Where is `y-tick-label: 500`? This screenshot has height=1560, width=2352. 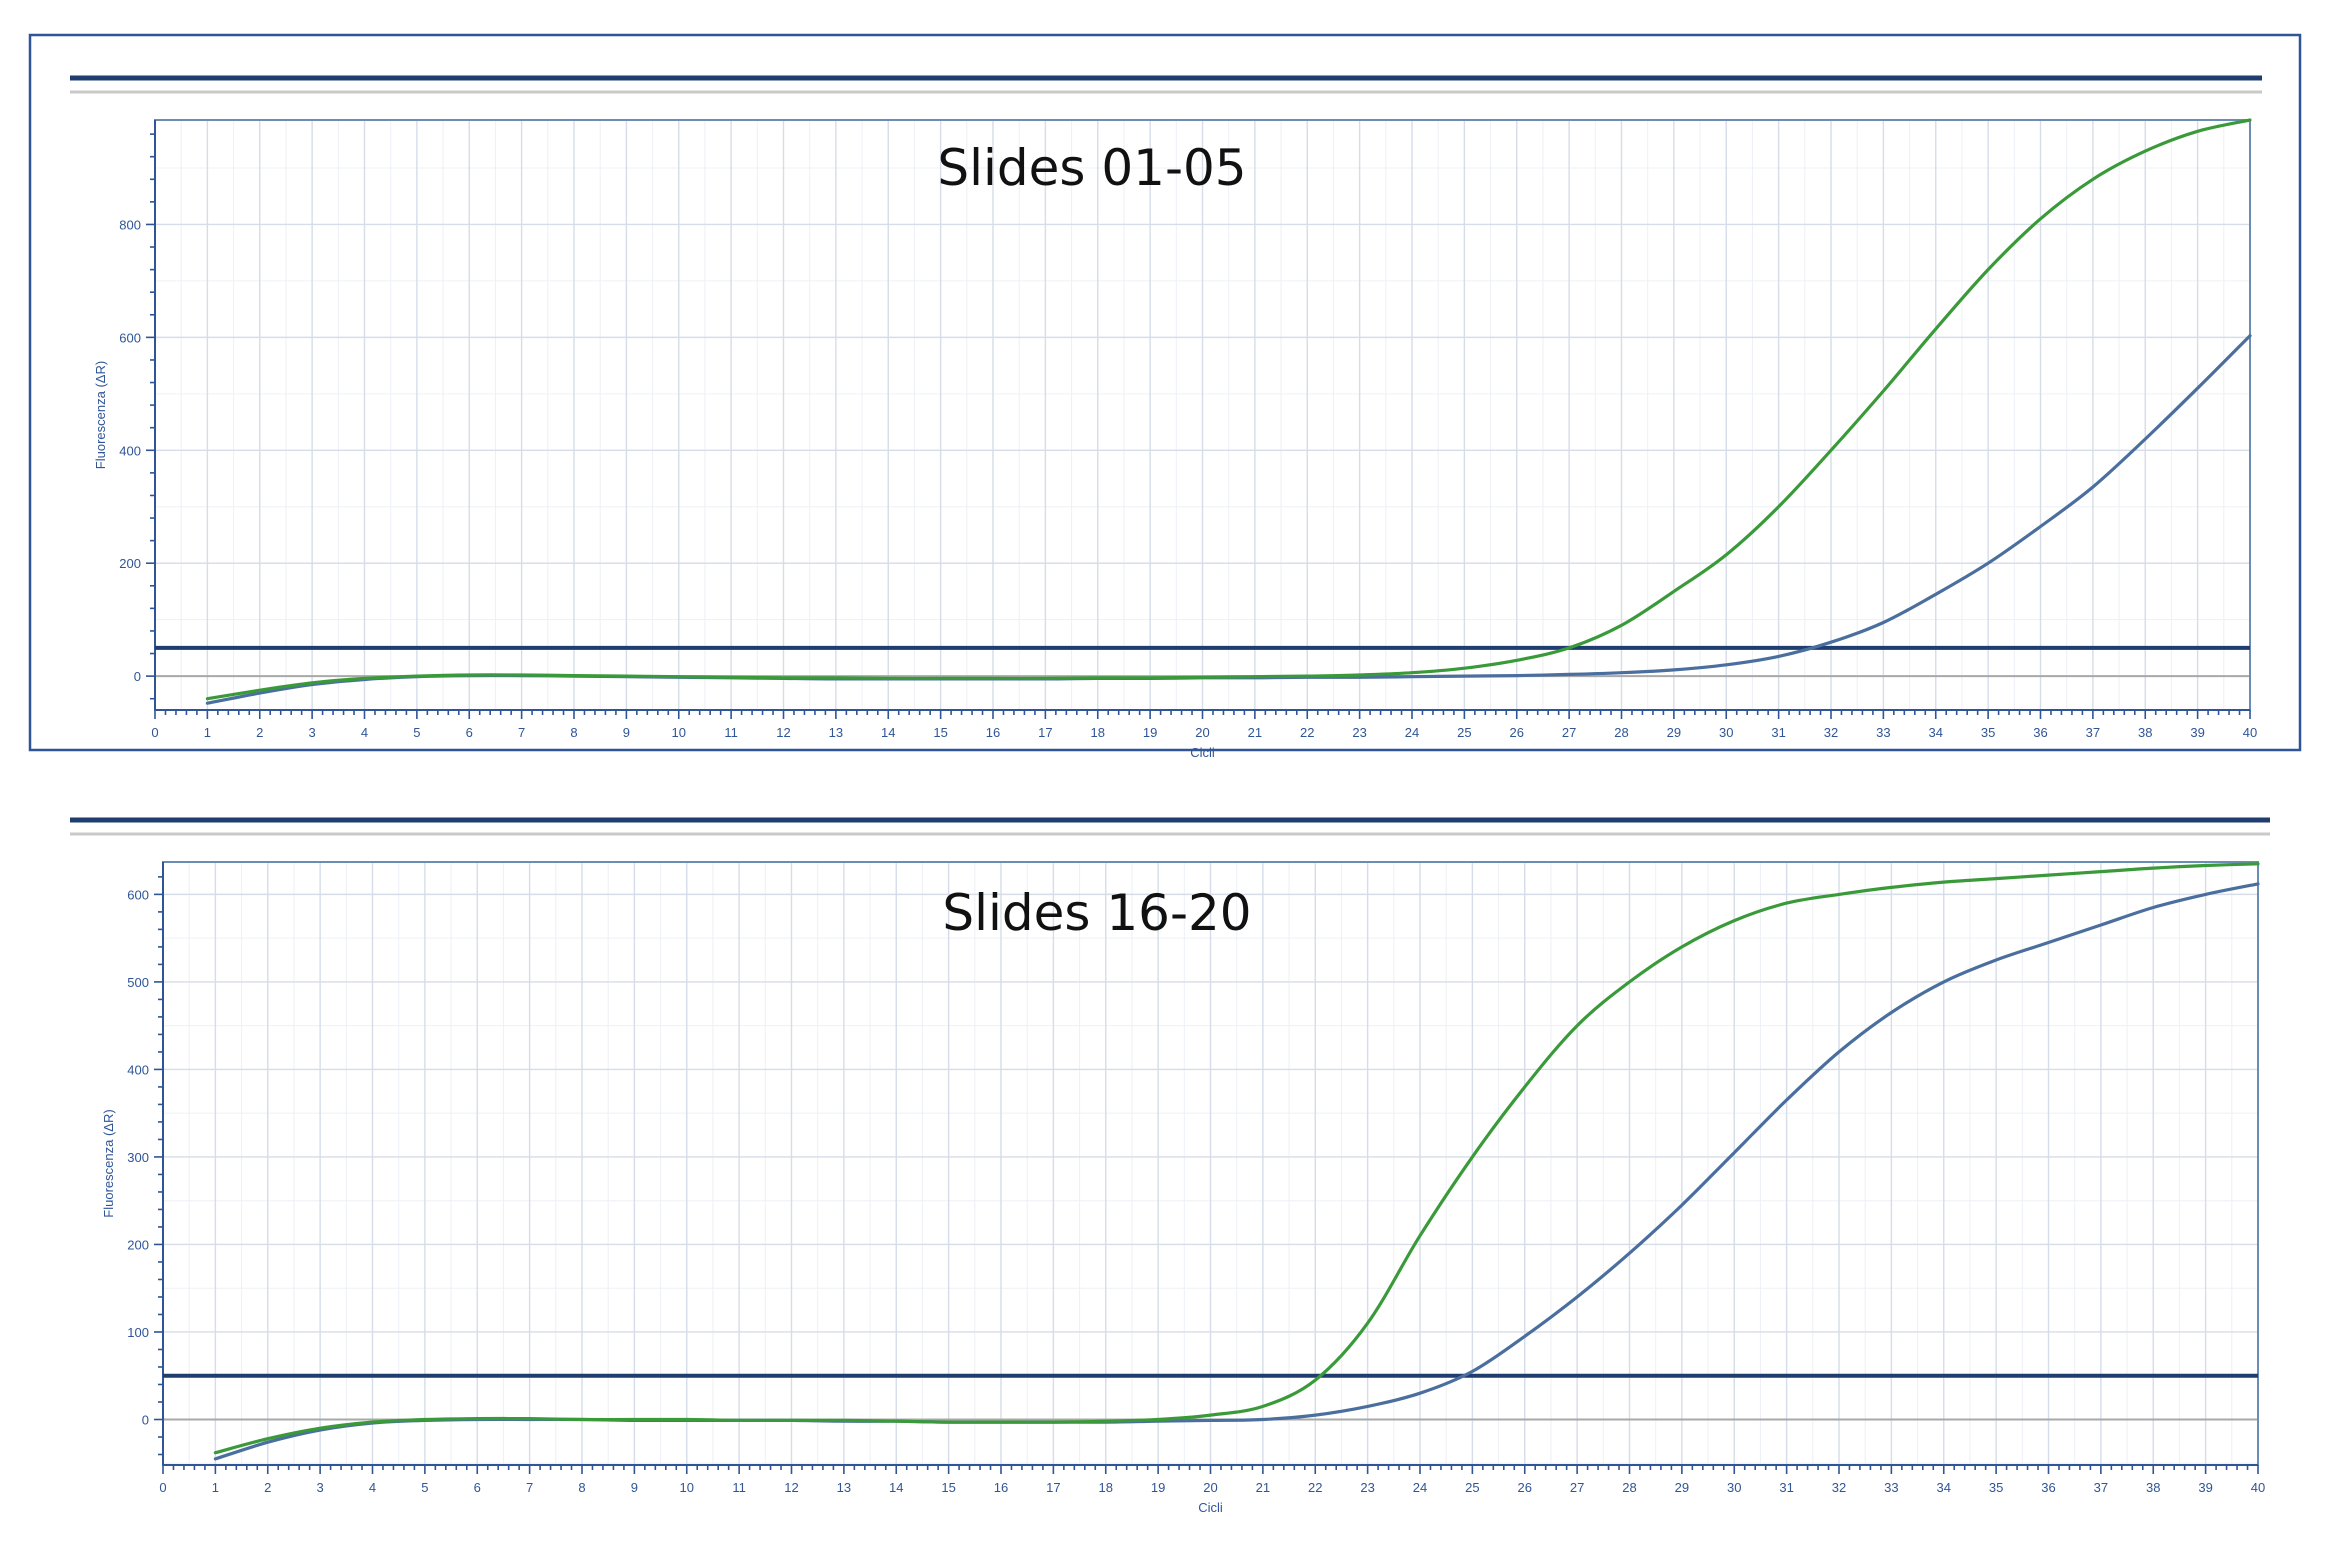 y-tick-label: 500 is located at coordinates (138, 982).